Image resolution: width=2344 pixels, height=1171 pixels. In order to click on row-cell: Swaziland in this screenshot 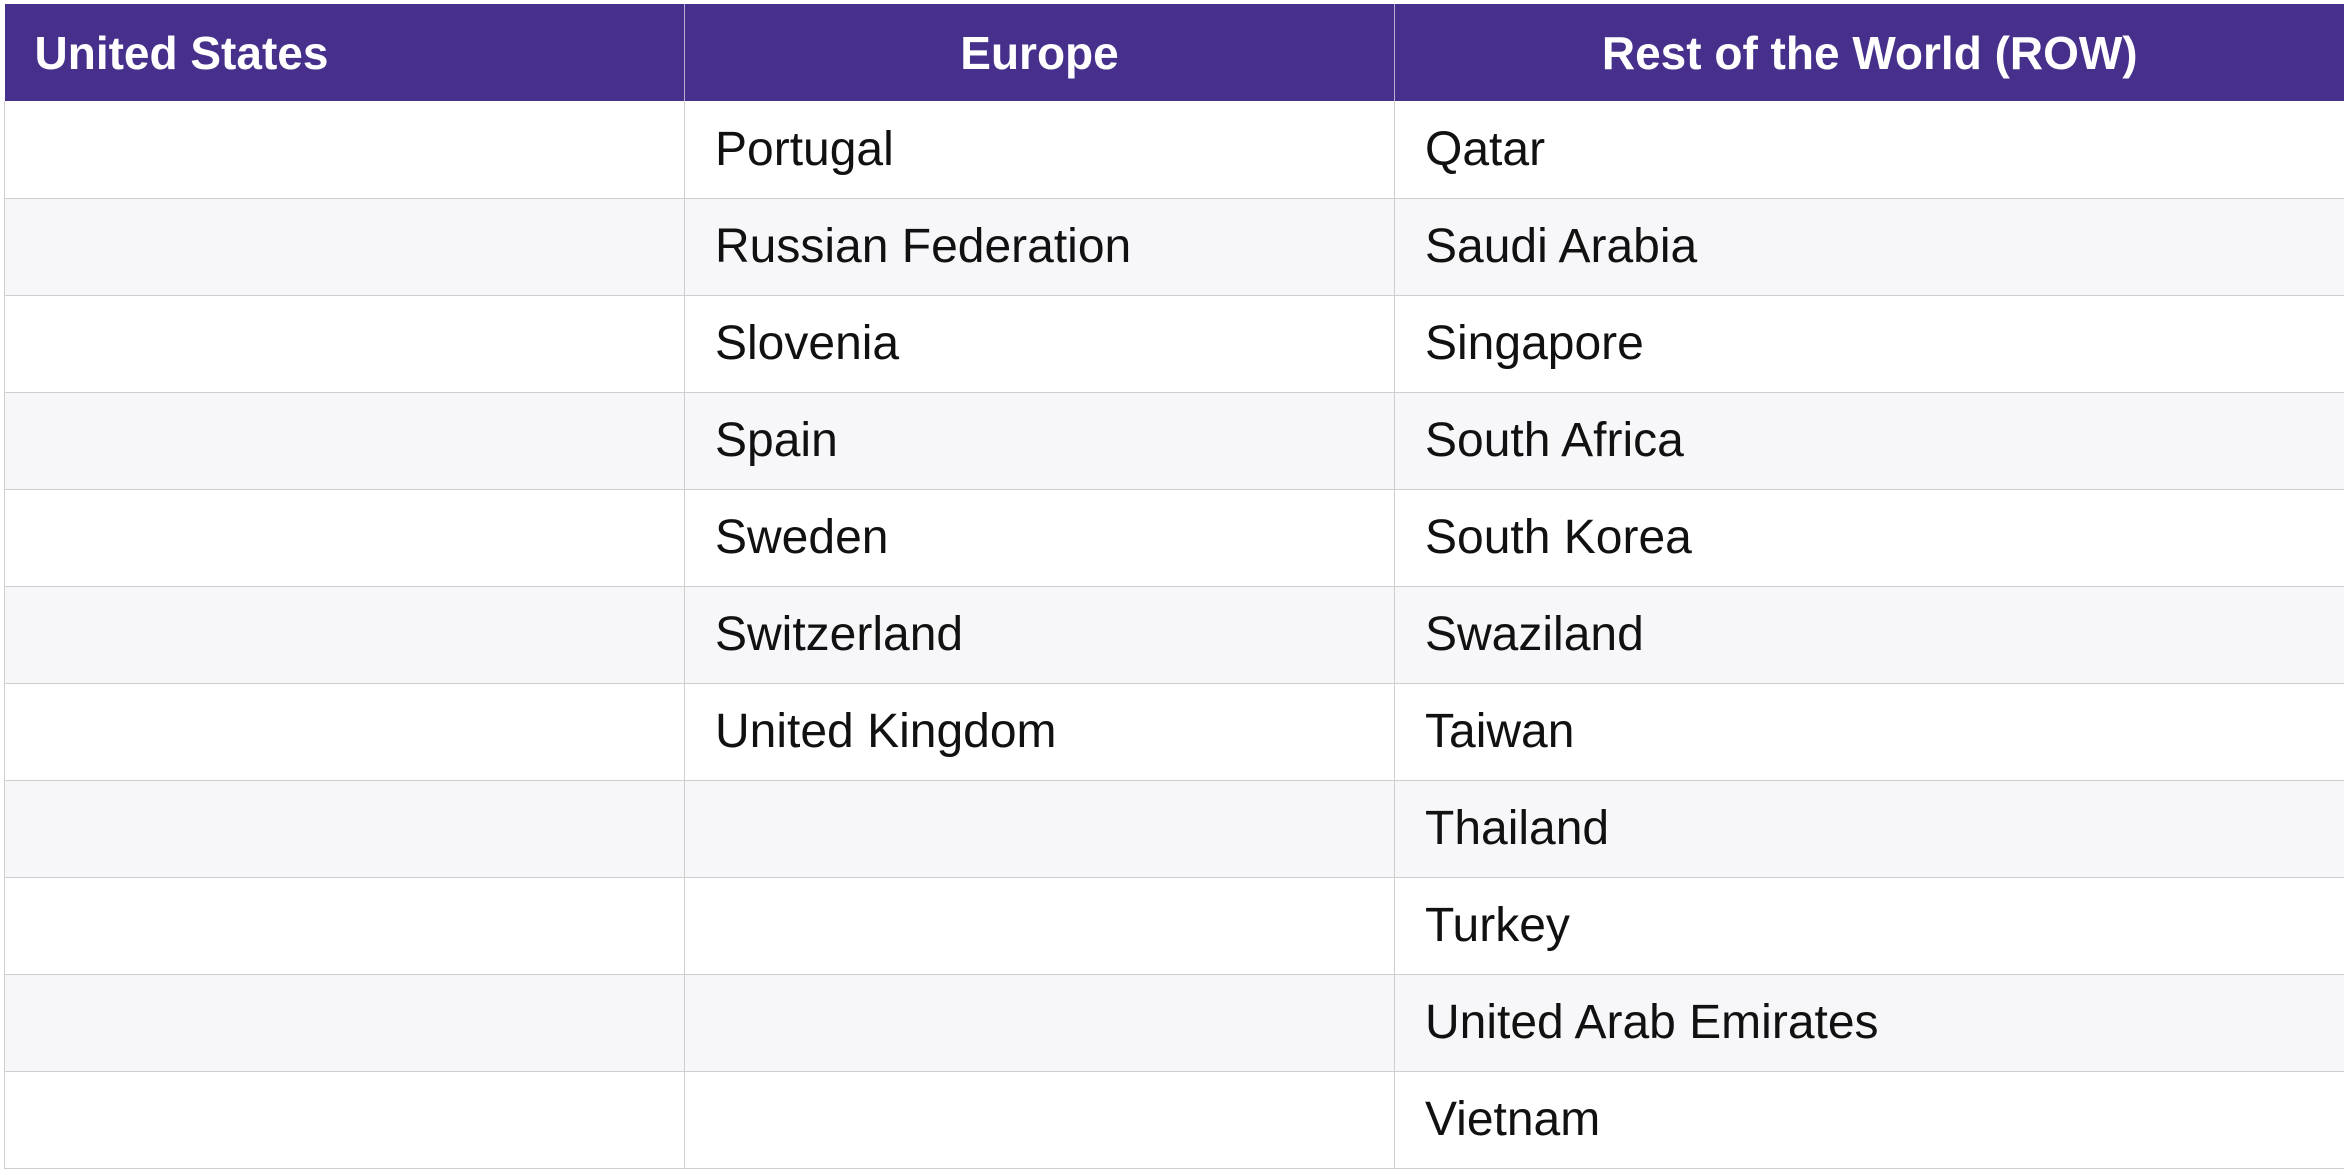, I will do `click(1869, 635)`.